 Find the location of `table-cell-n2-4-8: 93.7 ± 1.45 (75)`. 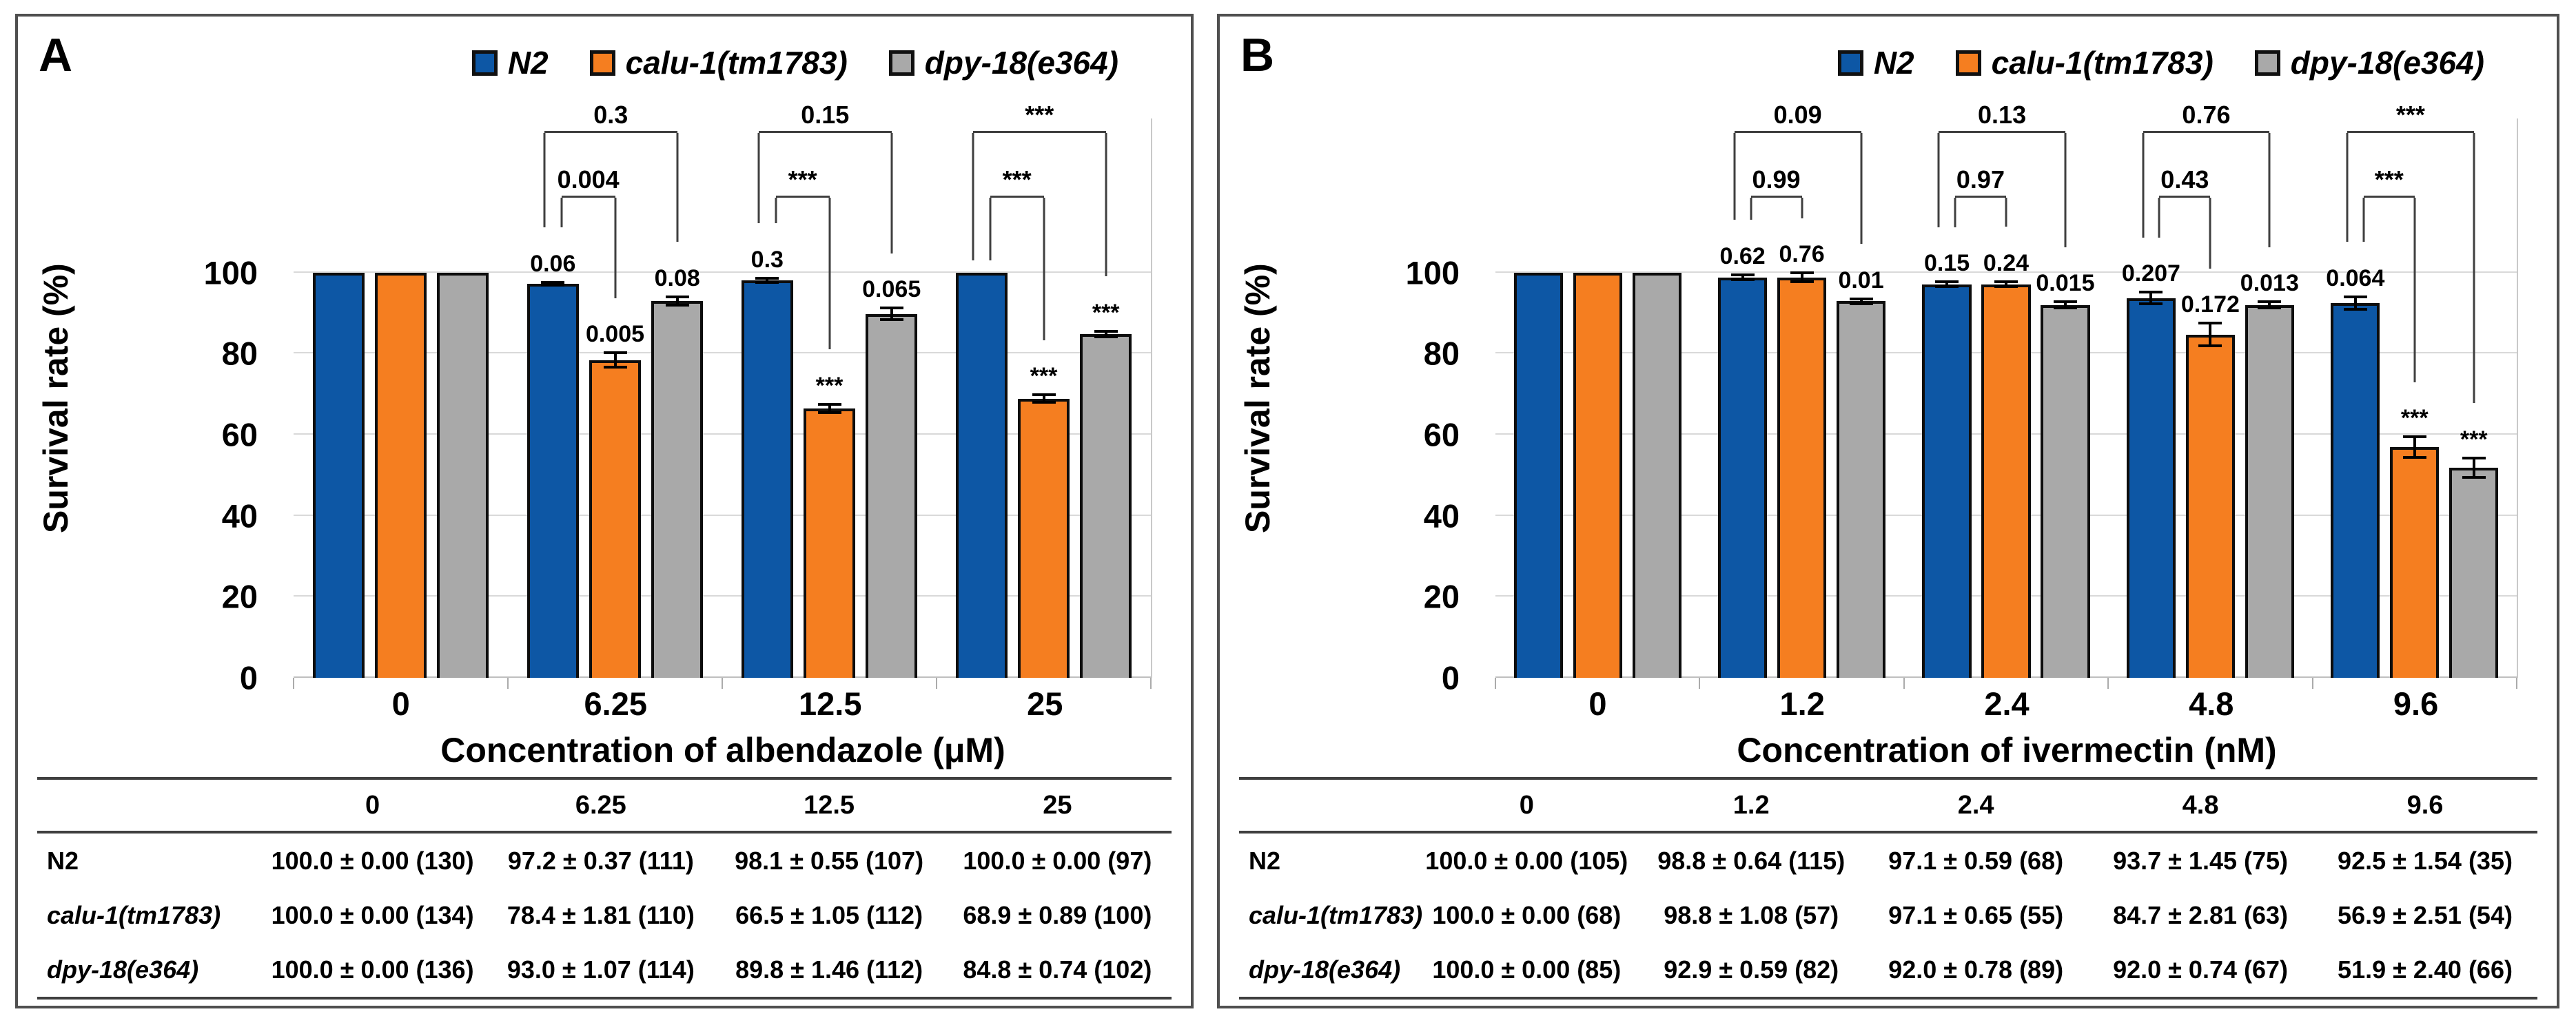

table-cell-n2-4-8: 93.7 ± 1.45 (75) is located at coordinates (2201, 860).